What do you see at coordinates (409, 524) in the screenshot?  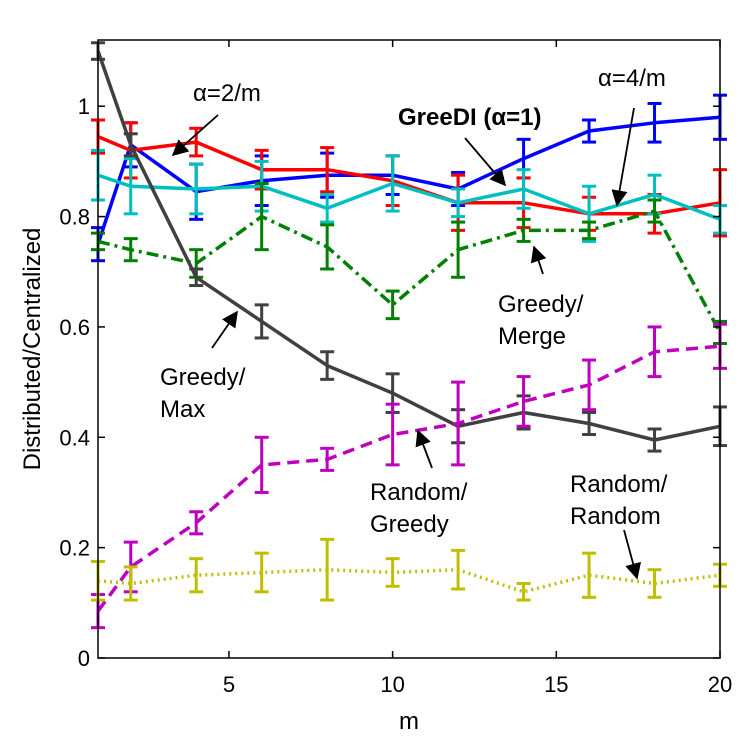 I see `annotation-text: Greedy` at bounding box center [409, 524].